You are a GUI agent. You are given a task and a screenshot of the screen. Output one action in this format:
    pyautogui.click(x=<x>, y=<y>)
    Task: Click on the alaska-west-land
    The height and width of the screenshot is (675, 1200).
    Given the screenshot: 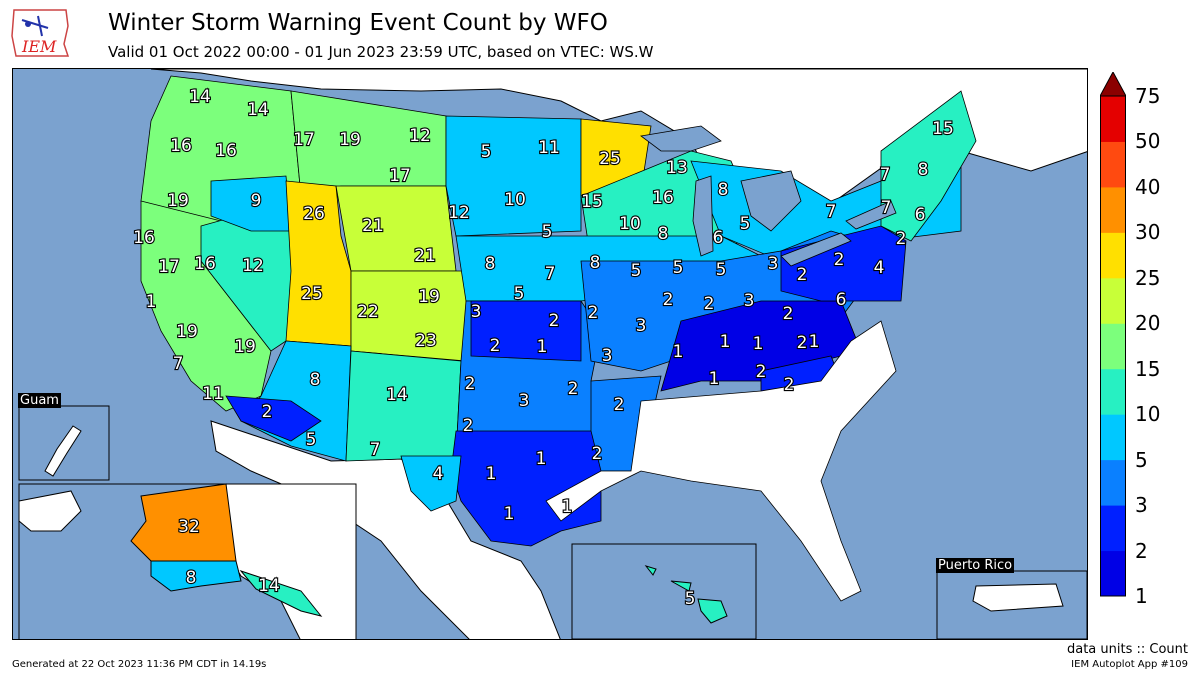 What is the action you would take?
    pyautogui.click(x=50, y=511)
    